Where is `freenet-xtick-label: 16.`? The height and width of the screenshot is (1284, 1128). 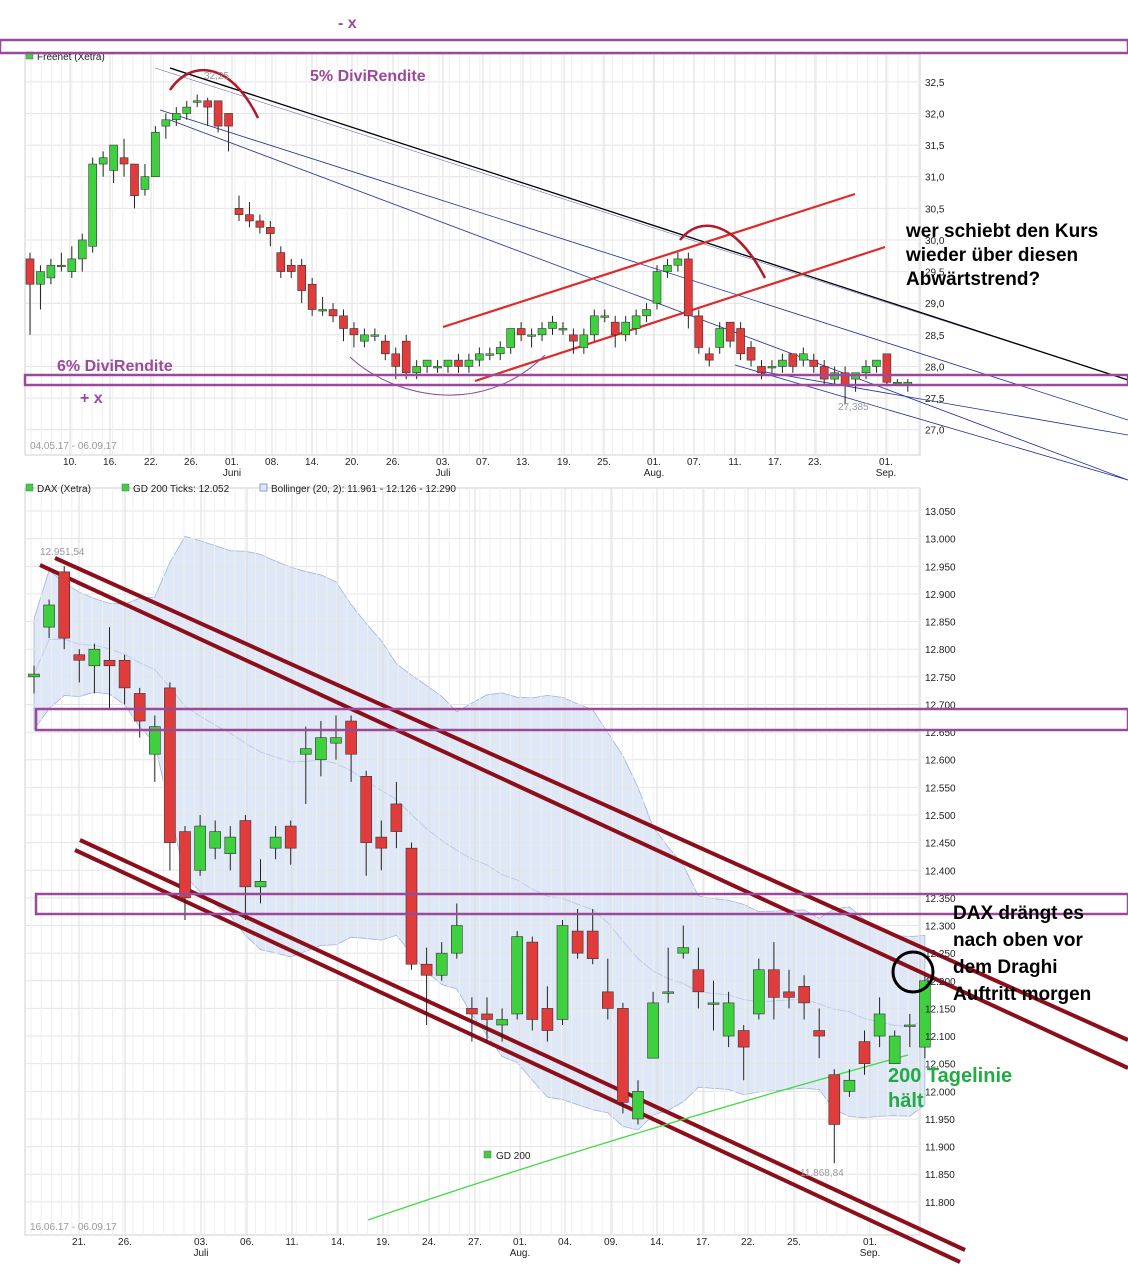 freenet-xtick-label: 16. is located at coordinates (110, 462).